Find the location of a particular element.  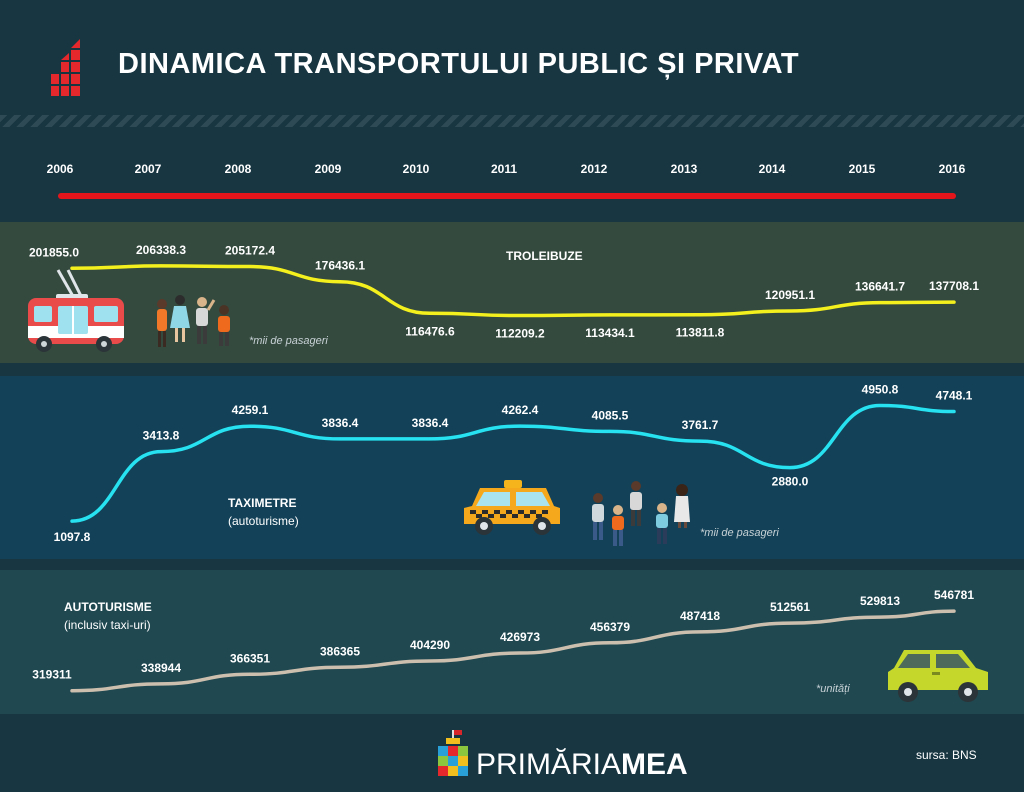

troleibuze-point-2008 is located at coordinates (250, 267).